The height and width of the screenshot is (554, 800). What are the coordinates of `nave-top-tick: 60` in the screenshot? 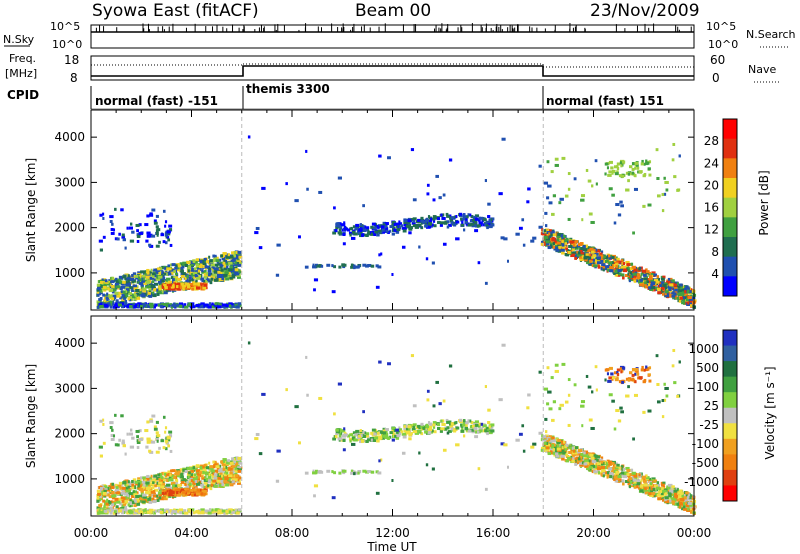 It's located at (717, 60).